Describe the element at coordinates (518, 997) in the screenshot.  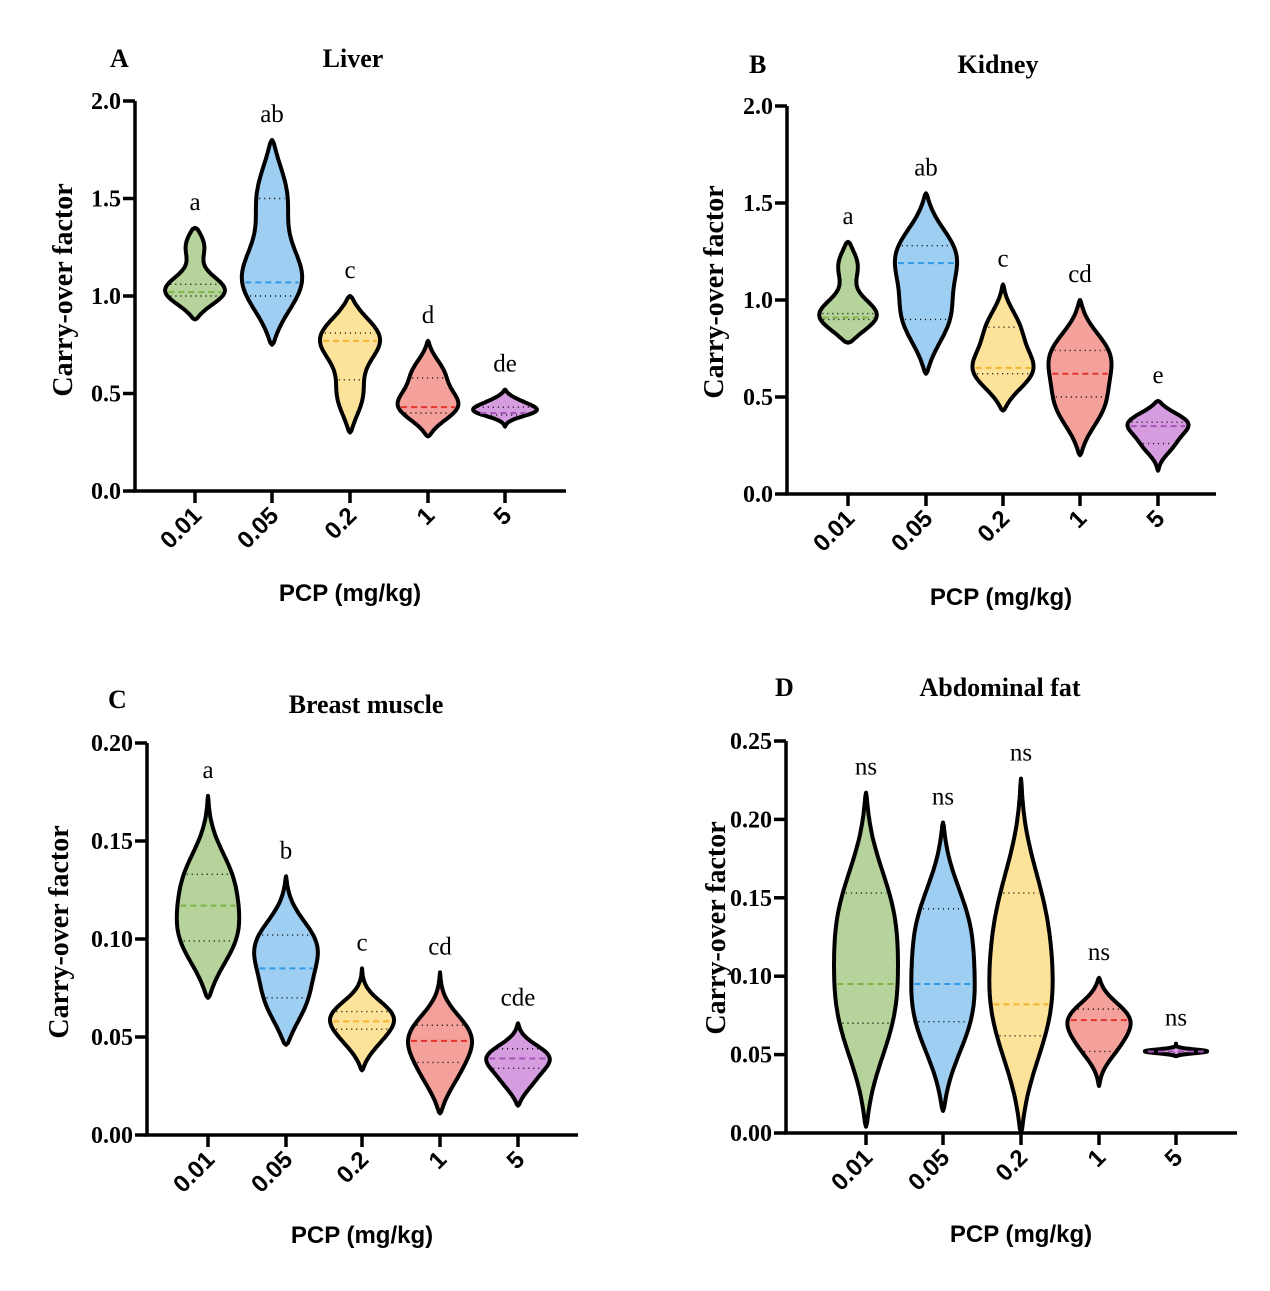
I see `significance-label: cde` at that location.